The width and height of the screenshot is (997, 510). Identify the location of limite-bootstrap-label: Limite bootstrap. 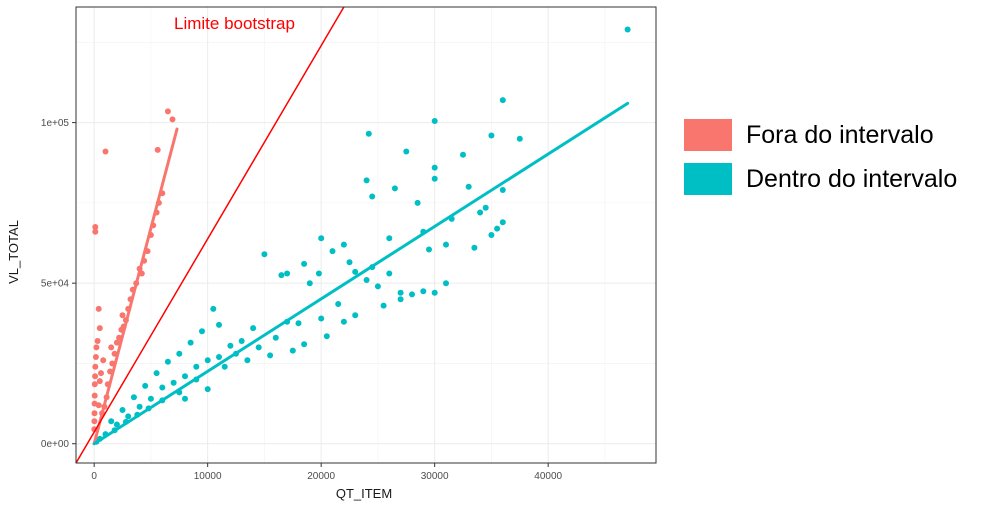
(234, 23).